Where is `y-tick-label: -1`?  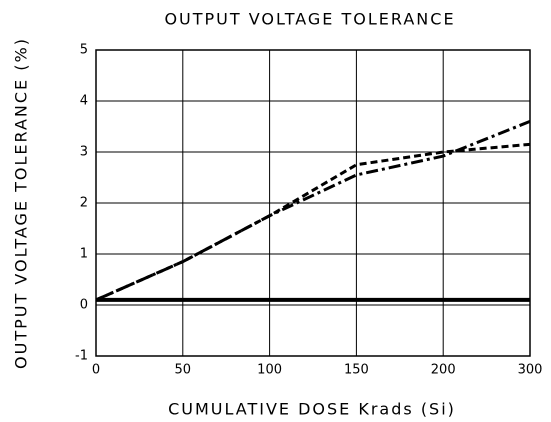 y-tick-label: -1 is located at coordinates (81, 356).